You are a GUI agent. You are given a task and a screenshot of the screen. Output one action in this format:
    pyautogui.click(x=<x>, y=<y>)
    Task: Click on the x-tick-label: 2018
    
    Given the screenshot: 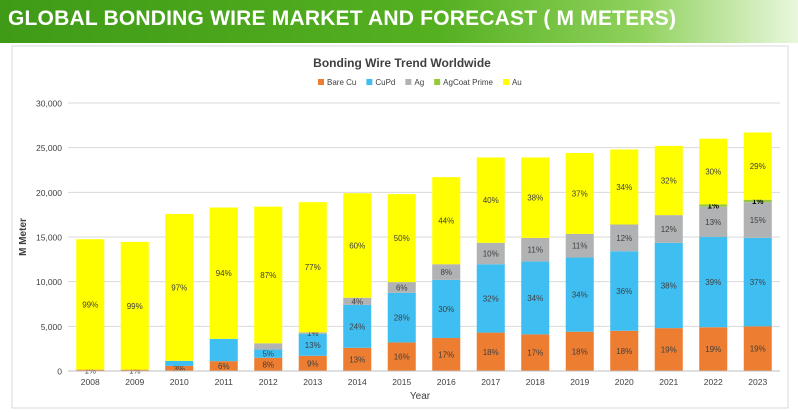 What is the action you would take?
    pyautogui.click(x=535, y=382)
    